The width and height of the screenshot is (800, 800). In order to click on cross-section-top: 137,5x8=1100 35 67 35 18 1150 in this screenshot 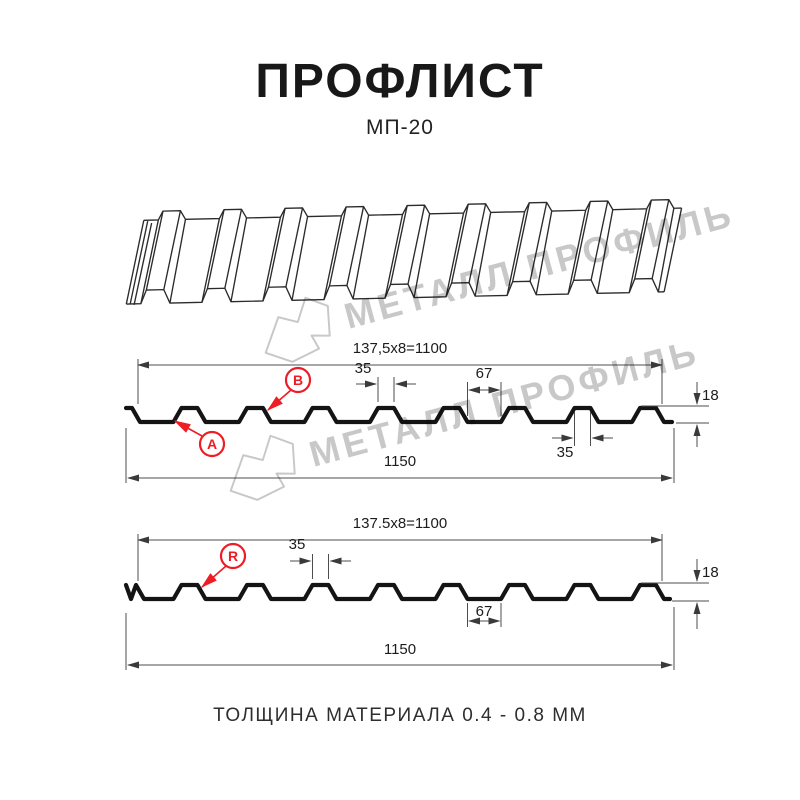, I will do `click(421, 411)`.